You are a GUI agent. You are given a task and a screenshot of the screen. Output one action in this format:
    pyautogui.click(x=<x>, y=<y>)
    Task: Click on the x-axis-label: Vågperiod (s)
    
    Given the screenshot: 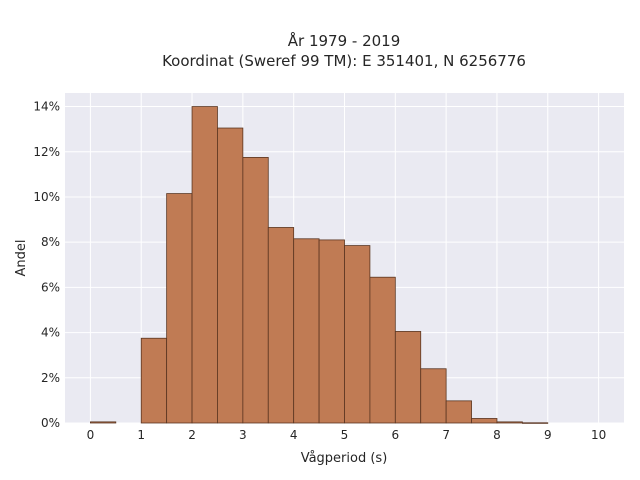 What is the action you would take?
    pyautogui.click(x=344, y=458)
    